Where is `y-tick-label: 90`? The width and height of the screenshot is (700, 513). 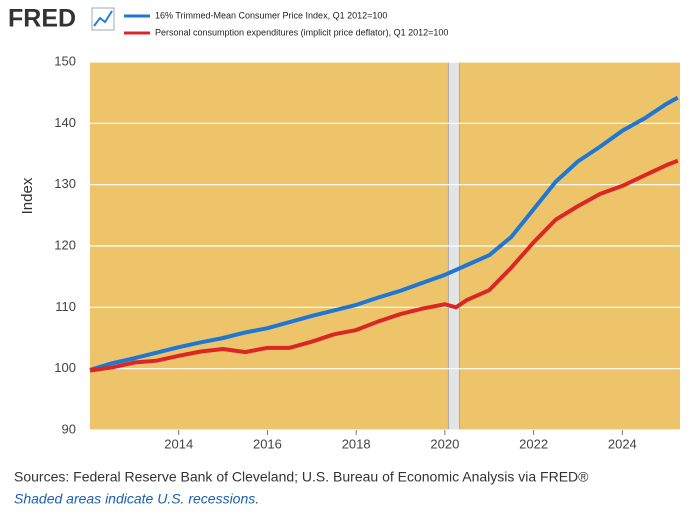 y-tick-label: 90 is located at coordinates (69, 428).